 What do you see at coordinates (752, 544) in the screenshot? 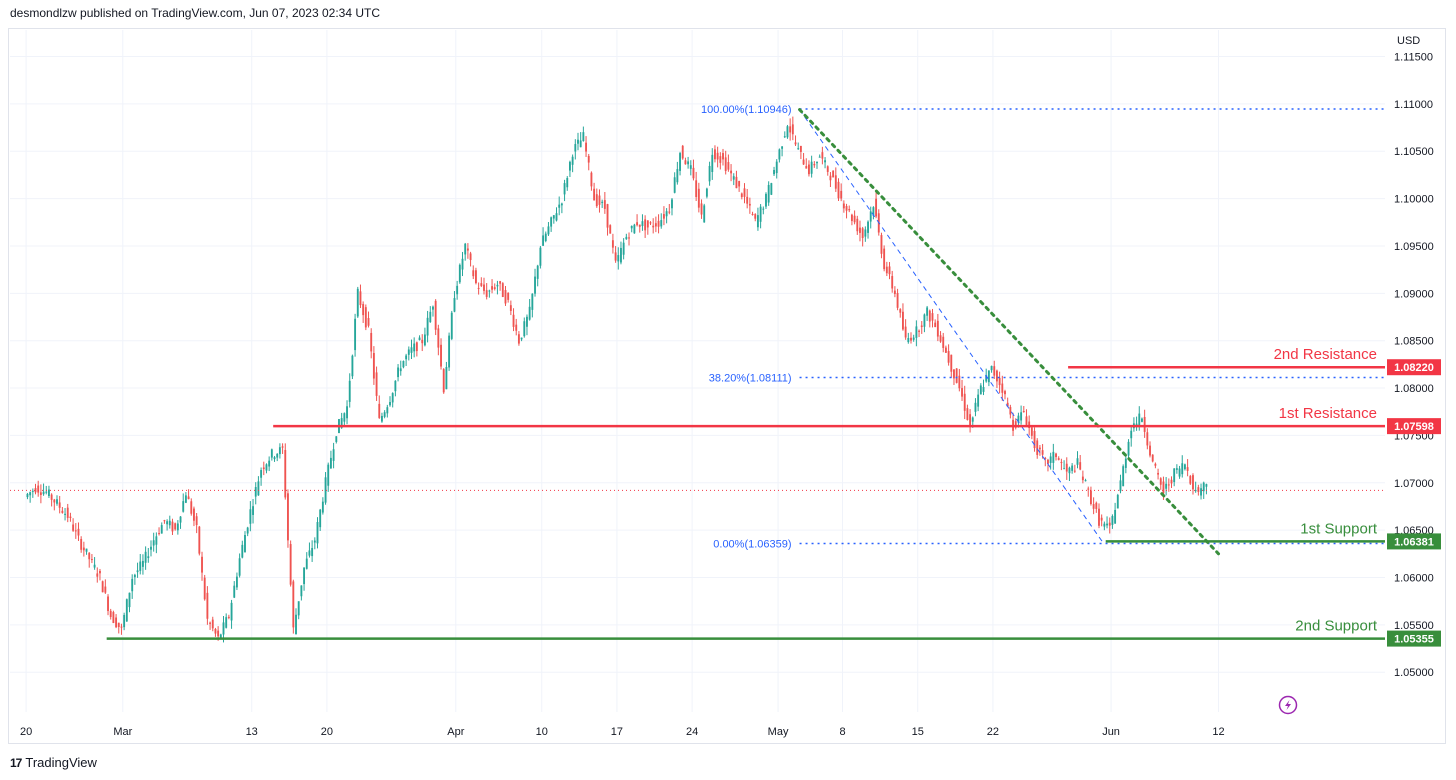
I see `fib-level-label: 0.00%(1.06359)` at bounding box center [752, 544].